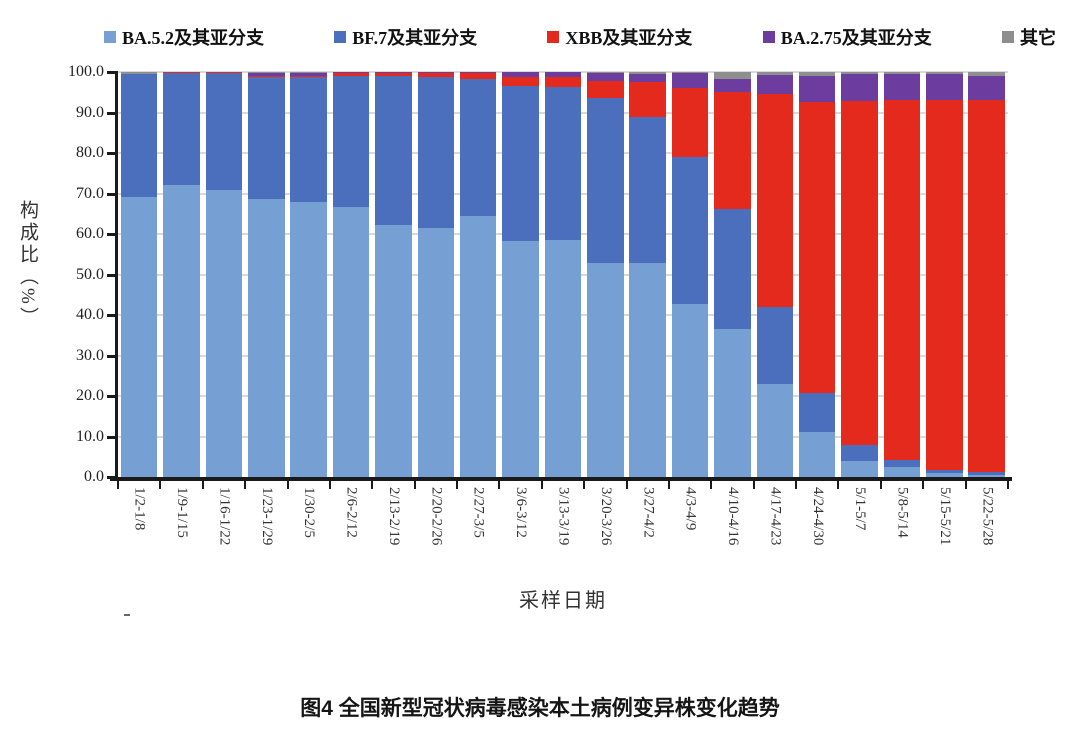 This screenshot has width=1080, height=739. Describe the element at coordinates (127, 615) in the screenshot. I see `stray-mark` at that location.